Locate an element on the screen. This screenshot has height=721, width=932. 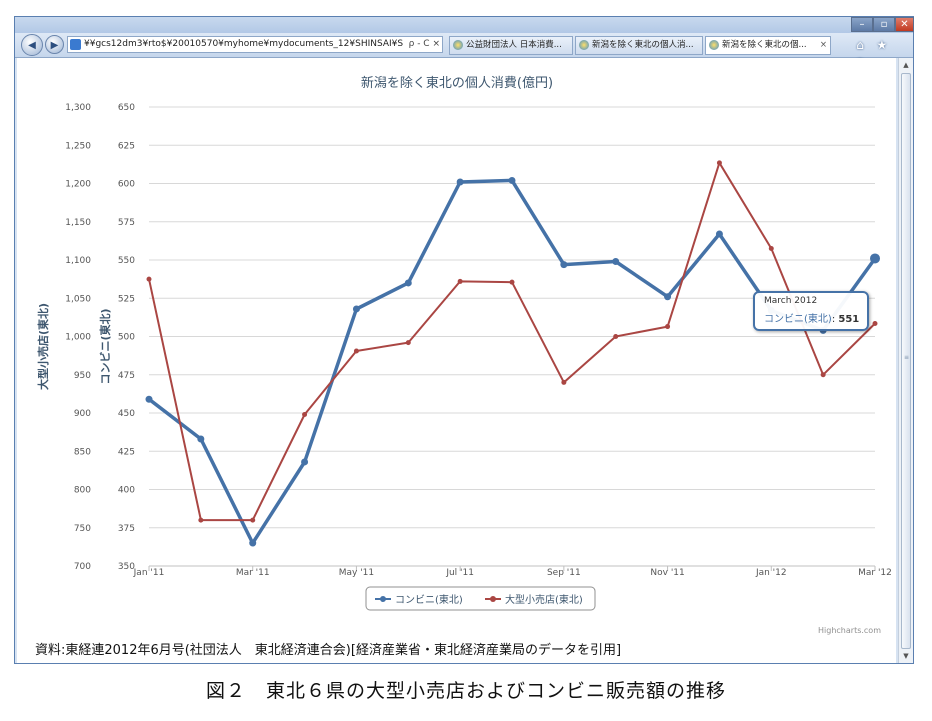
title-bar: – ▫ ✕ is located at coordinates (464, 25).